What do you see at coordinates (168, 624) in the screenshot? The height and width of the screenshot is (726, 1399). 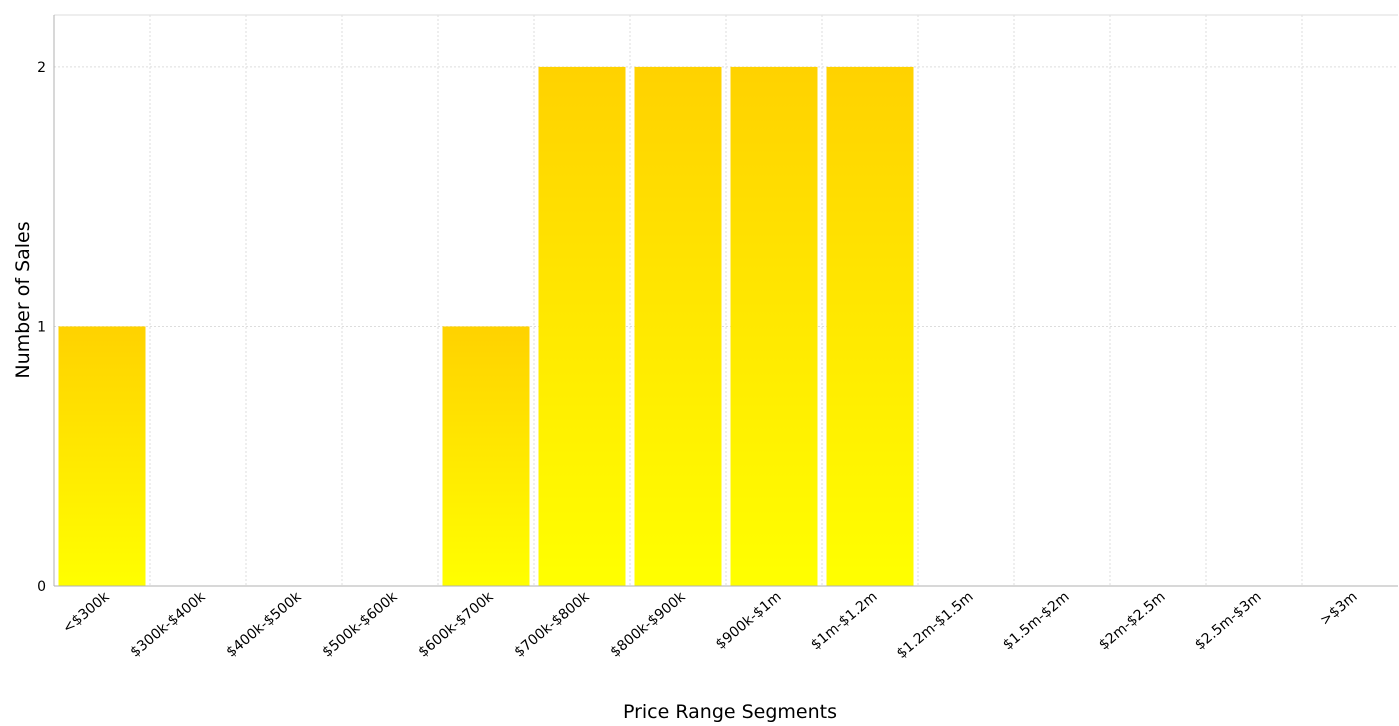 I see `x-tick-label: $300k-$400k` at bounding box center [168, 624].